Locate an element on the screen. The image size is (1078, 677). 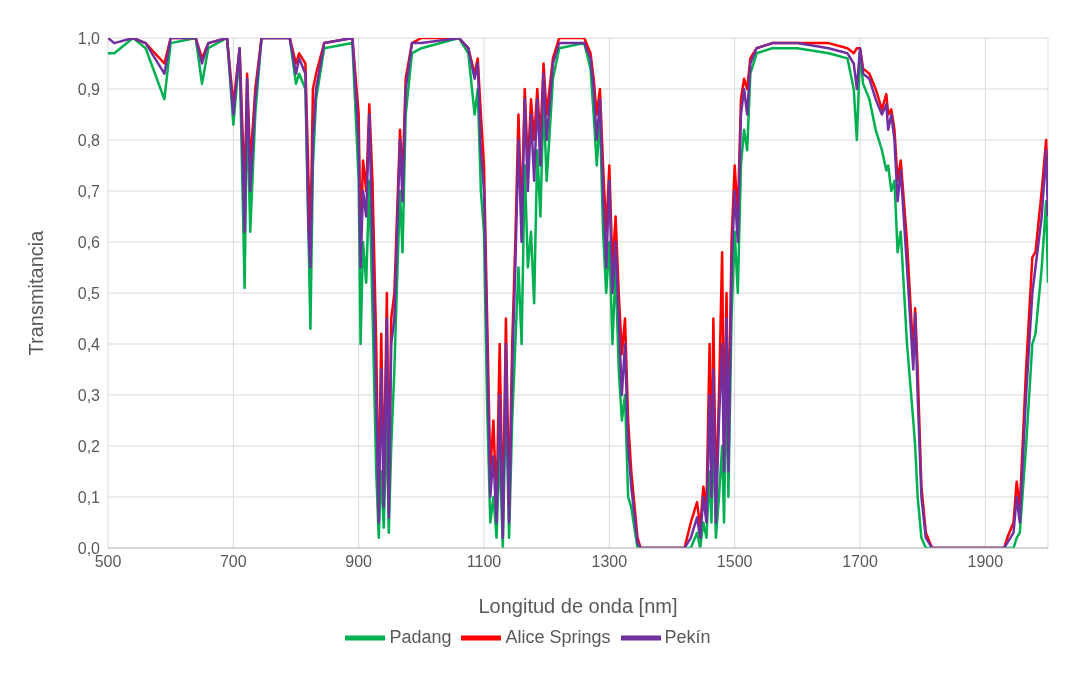
x-tick-label: 500 is located at coordinates (108, 562).